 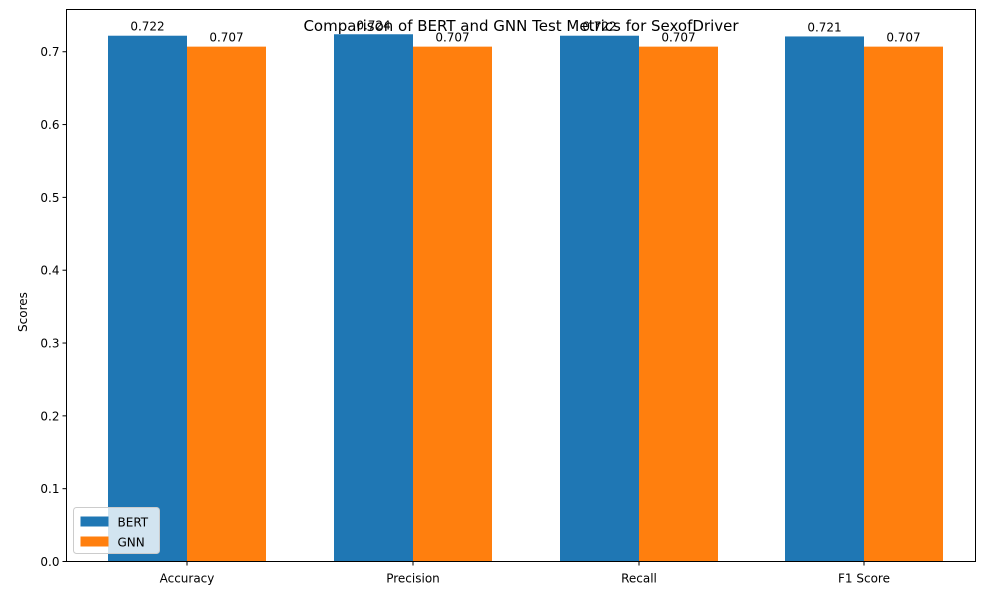 What do you see at coordinates (373, 25) in the screenshot?
I see `bar-value-label: 0.724` at bounding box center [373, 25].